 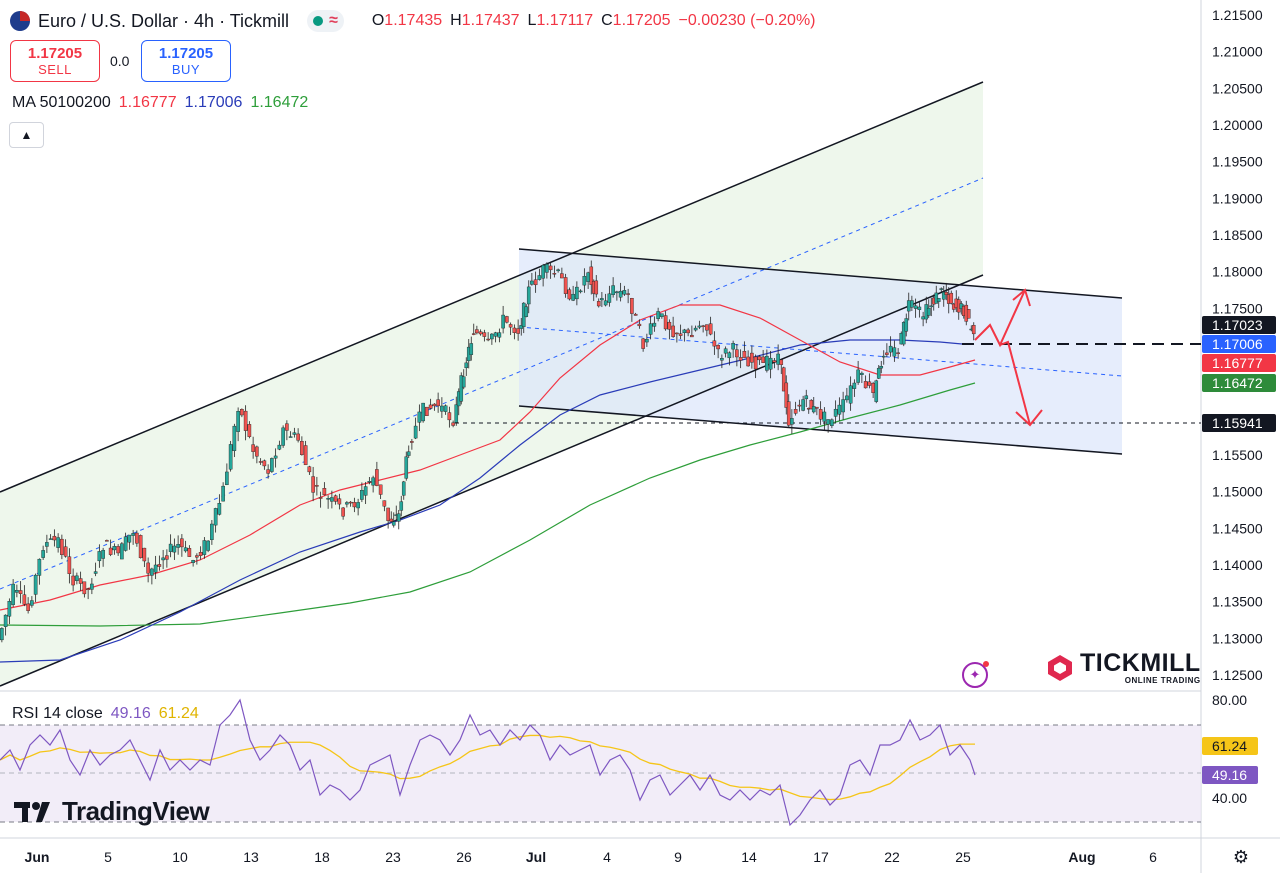 I want to click on close-value: 1.17205, so click(x=641, y=20).